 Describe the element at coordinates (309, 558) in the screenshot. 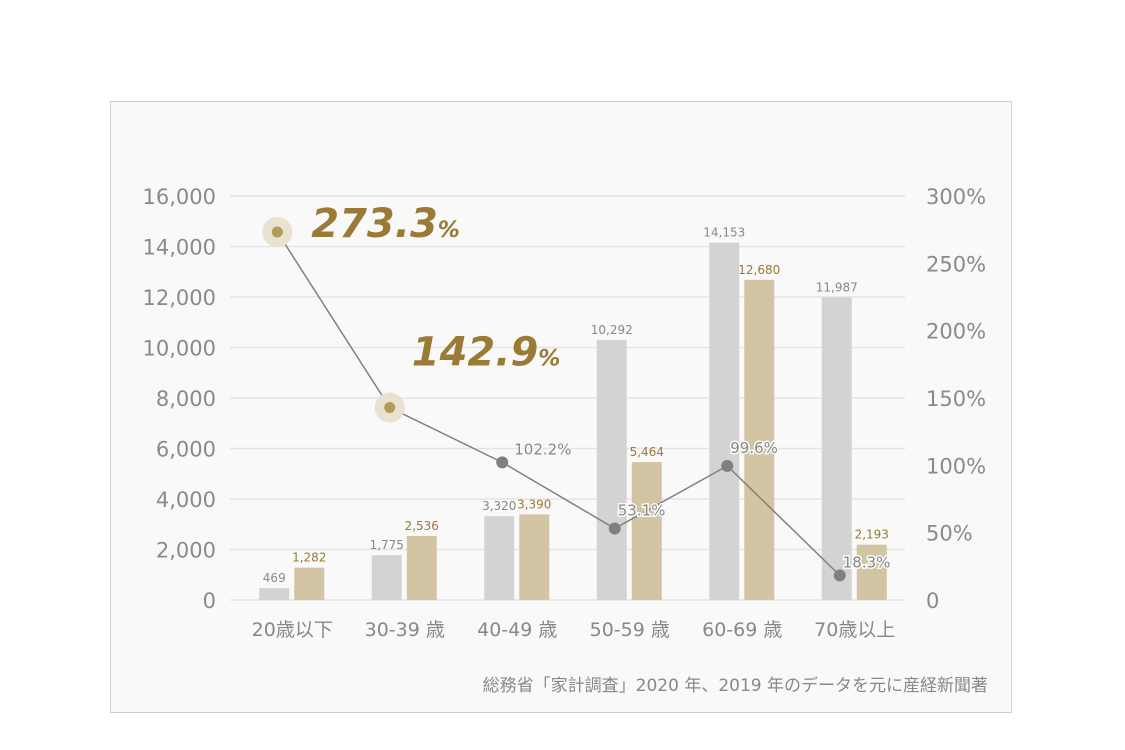

I see `bar-value-label: 1,282` at that location.